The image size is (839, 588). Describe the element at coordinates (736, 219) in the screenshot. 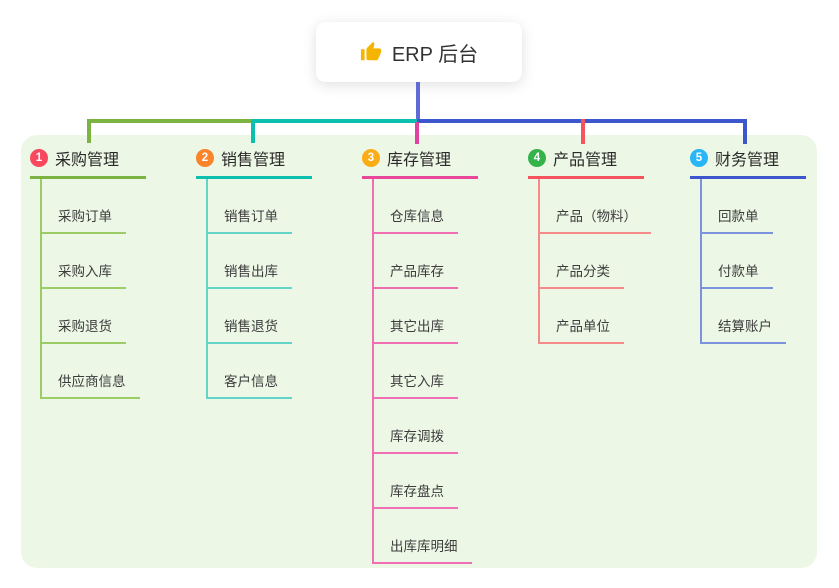

I see `node-item-label: 回款单` at that location.